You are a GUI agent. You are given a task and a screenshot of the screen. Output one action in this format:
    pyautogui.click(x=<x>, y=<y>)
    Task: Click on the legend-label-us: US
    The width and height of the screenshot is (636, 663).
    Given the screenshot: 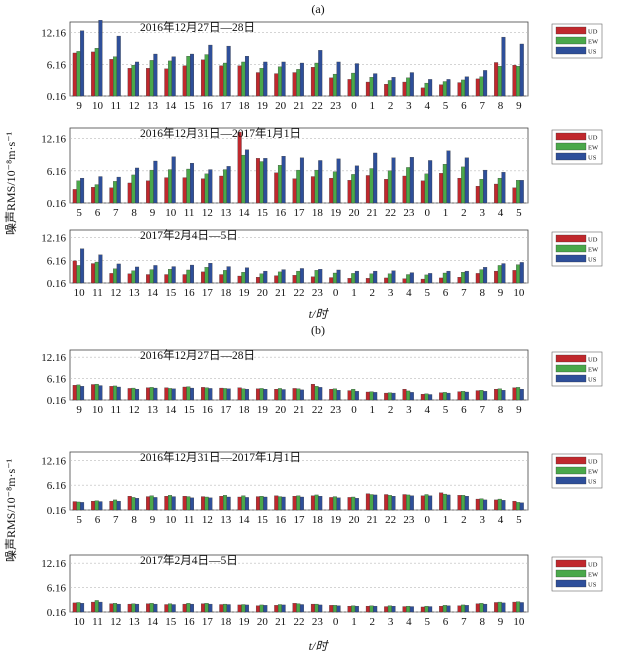 What is the action you would take?
    pyautogui.click(x=592, y=380)
    